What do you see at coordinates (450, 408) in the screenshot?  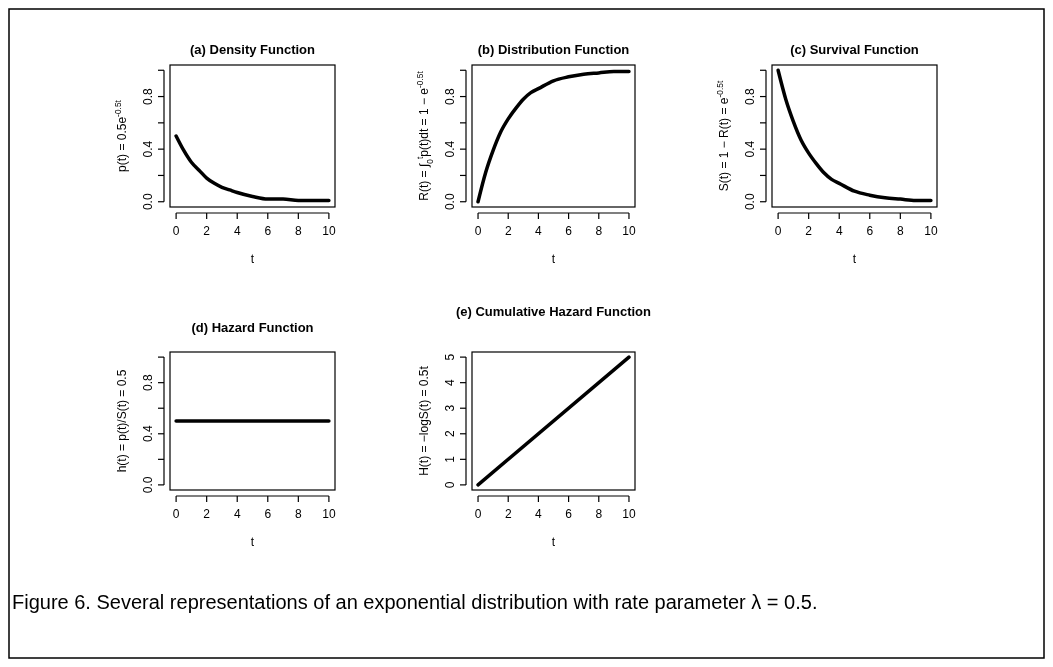 I see `y-tick-label: 3` at bounding box center [450, 408].